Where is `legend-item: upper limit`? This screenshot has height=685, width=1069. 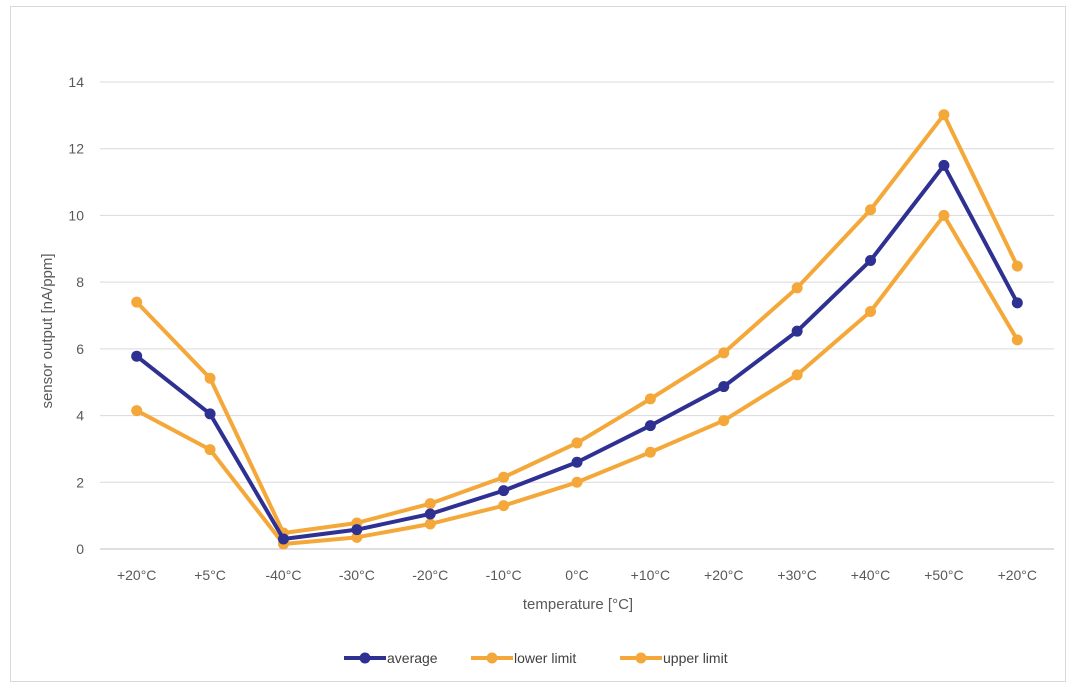
legend-item: upper limit is located at coordinates (674, 658).